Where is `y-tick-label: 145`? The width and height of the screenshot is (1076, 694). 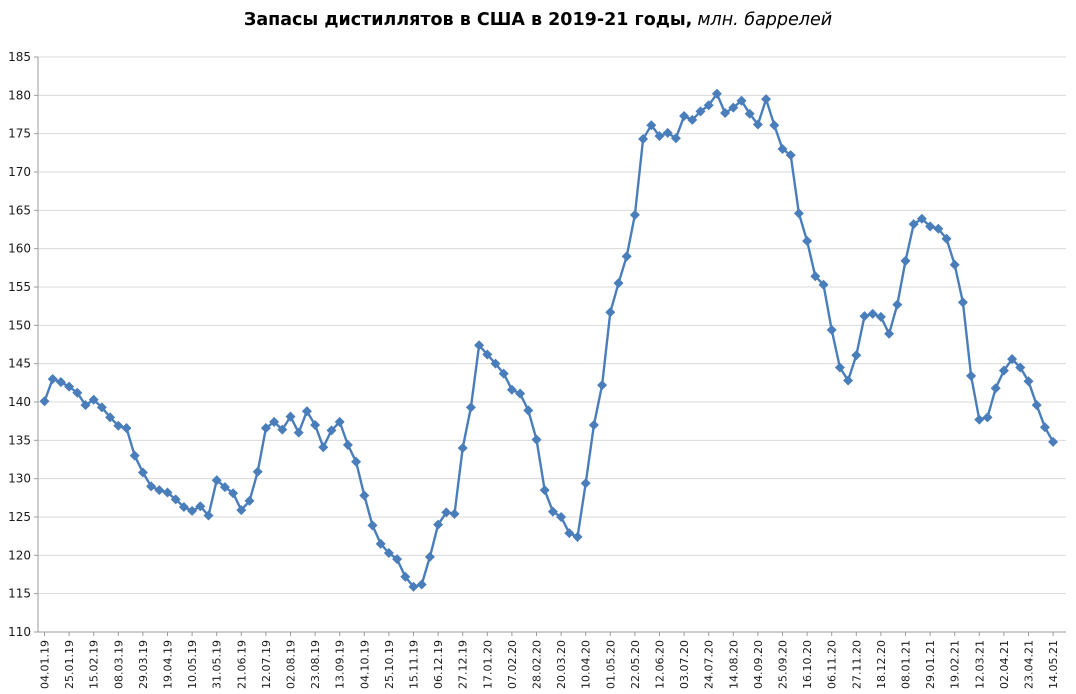
y-tick-label: 145 is located at coordinates (19, 364).